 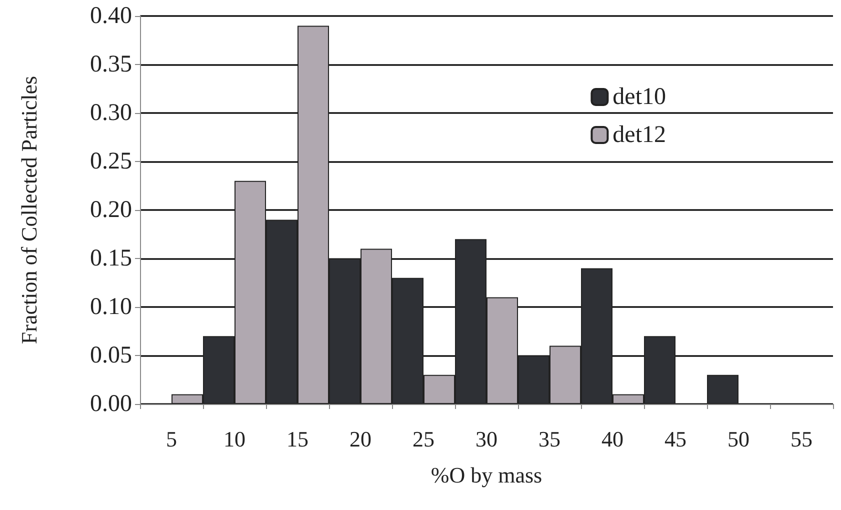 What do you see at coordinates (297, 439) in the screenshot?
I see `x-tick-label: 15` at bounding box center [297, 439].